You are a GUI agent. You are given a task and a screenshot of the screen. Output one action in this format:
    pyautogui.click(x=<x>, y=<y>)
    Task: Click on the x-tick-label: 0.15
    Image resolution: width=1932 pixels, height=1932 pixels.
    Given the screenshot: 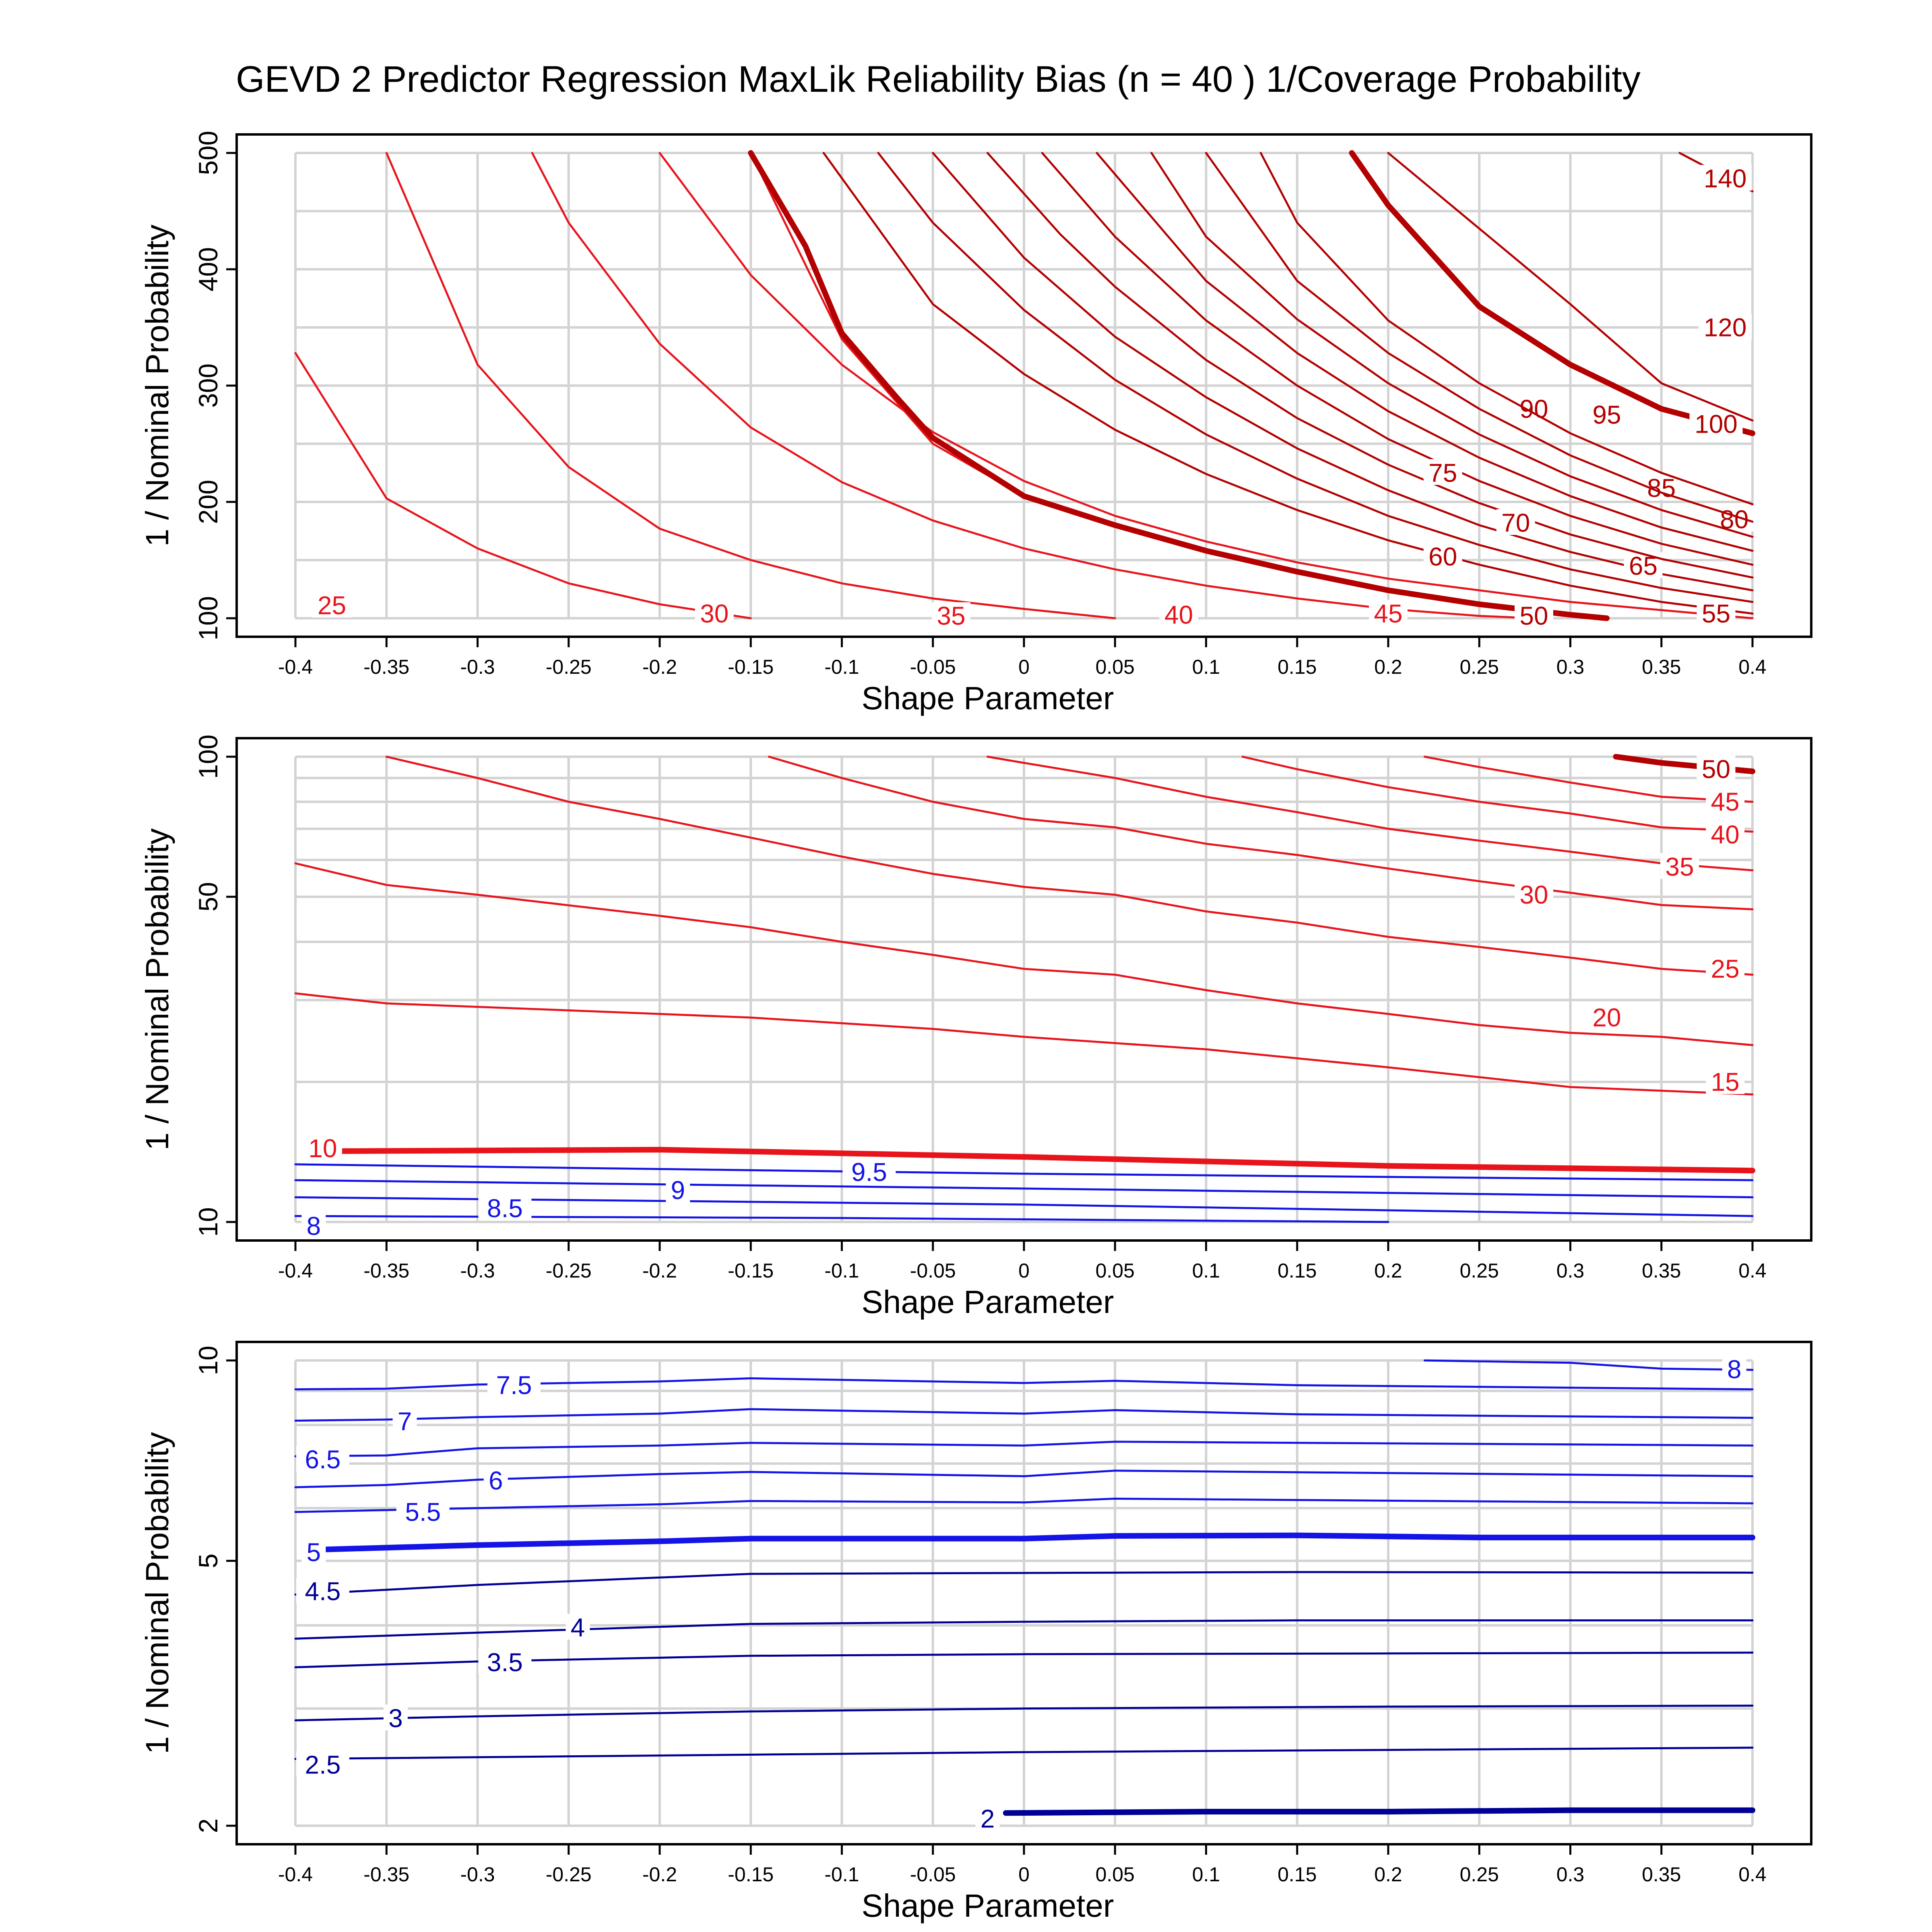 What is the action you would take?
    pyautogui.click(x=1297, y=1874)
    